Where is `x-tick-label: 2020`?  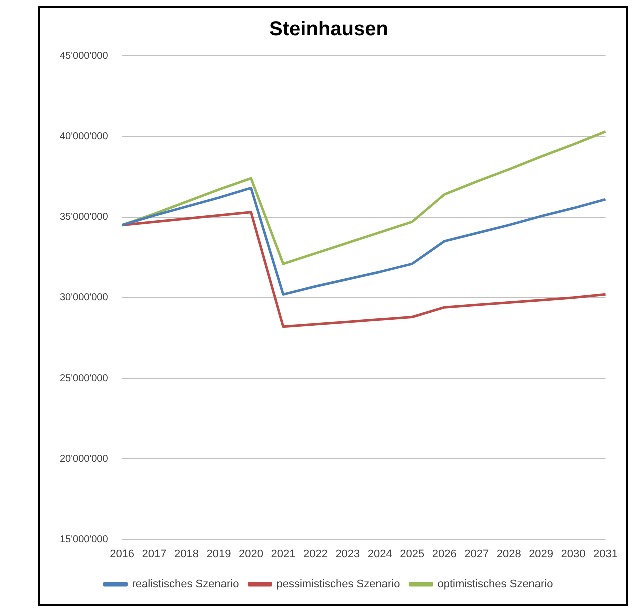 x-tick-label: 2020 is located at coordinates (251, 554).